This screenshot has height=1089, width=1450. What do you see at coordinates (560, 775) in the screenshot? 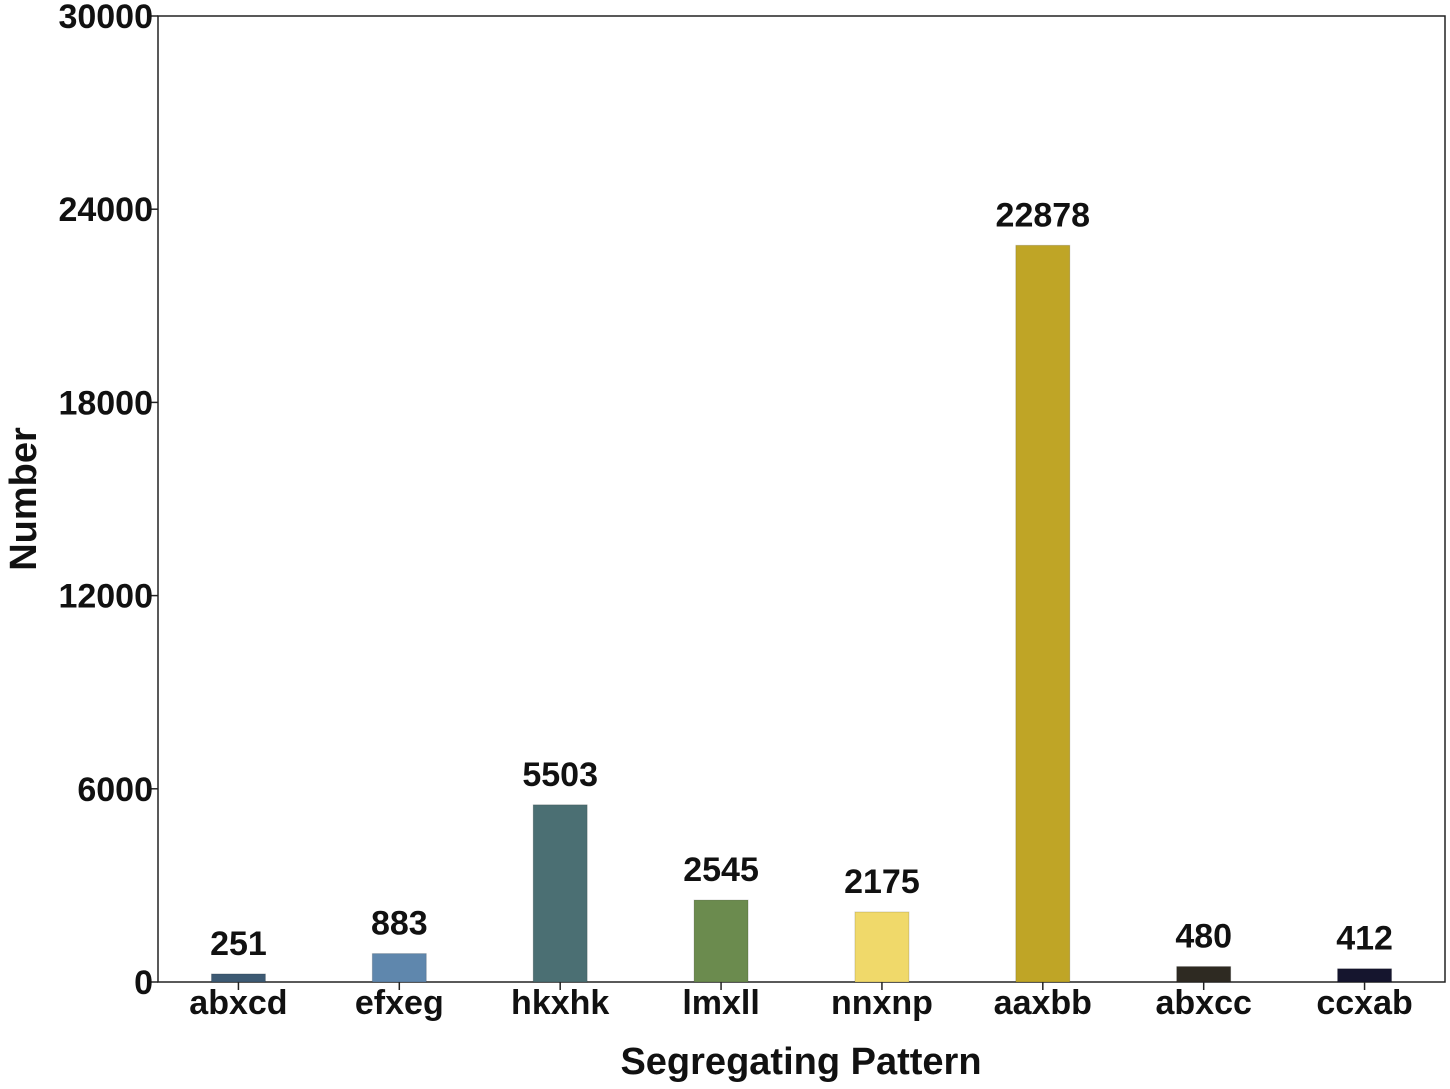
I see `bar-value-label: 5503` at bounding box center [560, 775].